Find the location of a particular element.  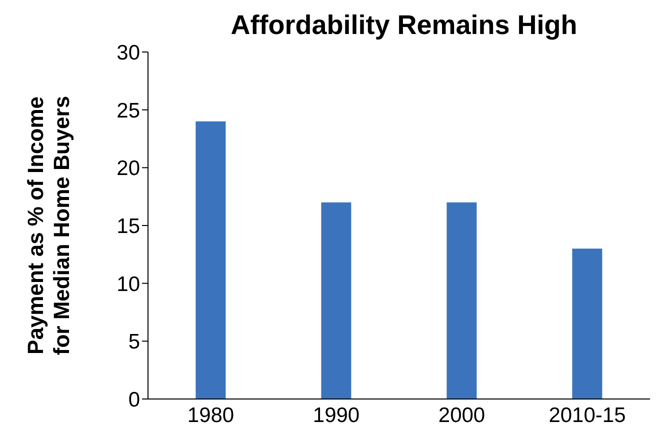

chart-title: Affordability Remains High is located at coordinates (404, 25).